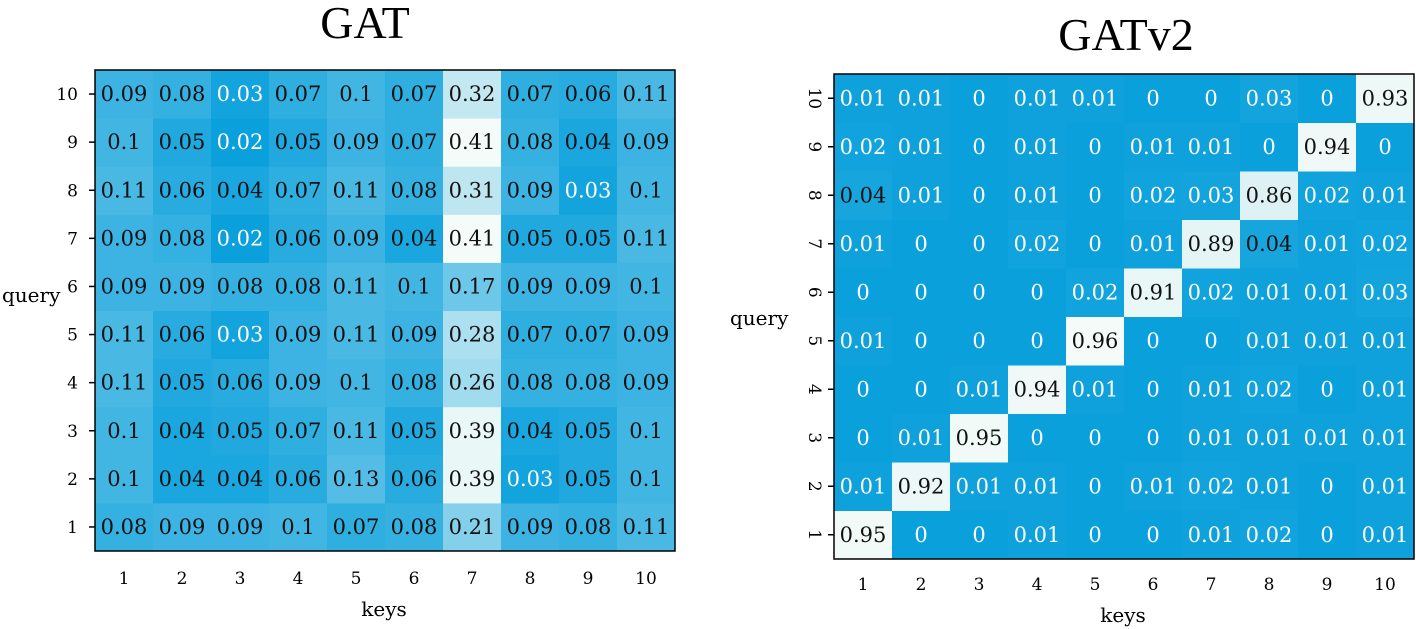 Image resolution: width=1416 pixels, height=629 pixels. I want to click on cell-value-label: 0.17, so click(472, 286).